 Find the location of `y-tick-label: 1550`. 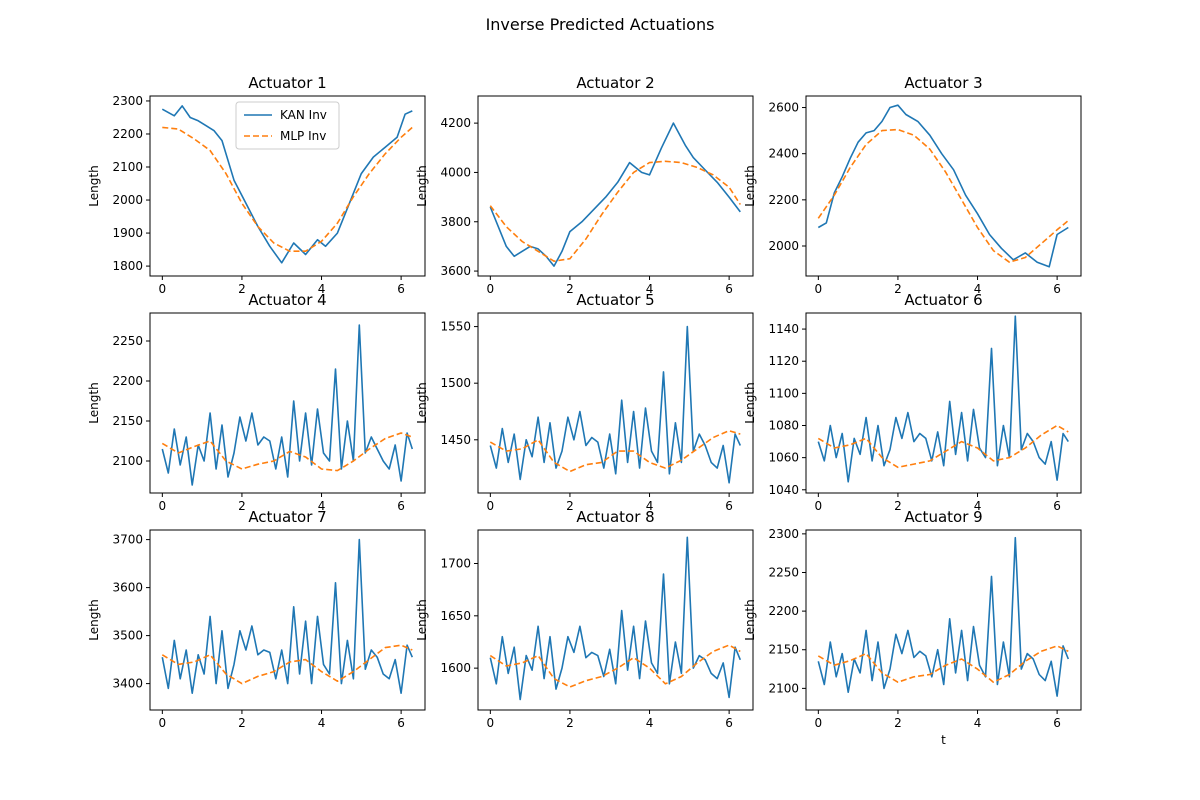

y-tick-label: 1550 is located at coordinates (455, 327).